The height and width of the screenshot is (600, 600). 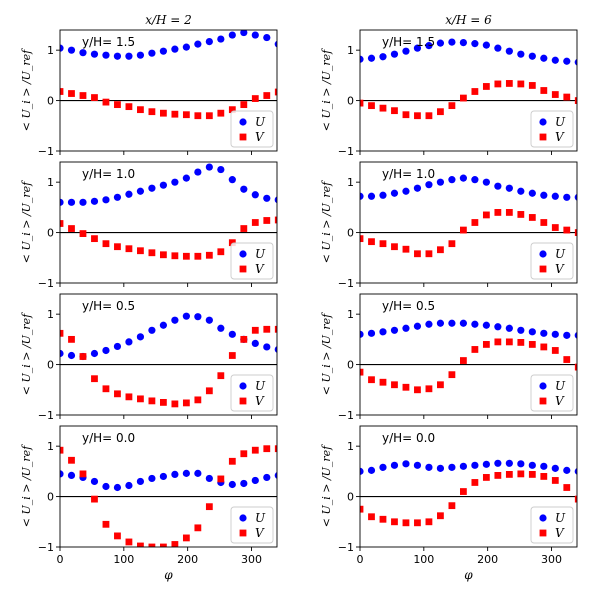 What do you see at coordinates (60, 559) in the screenshot?
I see `x-tick-label: 0` at bounding box center [60, 559].